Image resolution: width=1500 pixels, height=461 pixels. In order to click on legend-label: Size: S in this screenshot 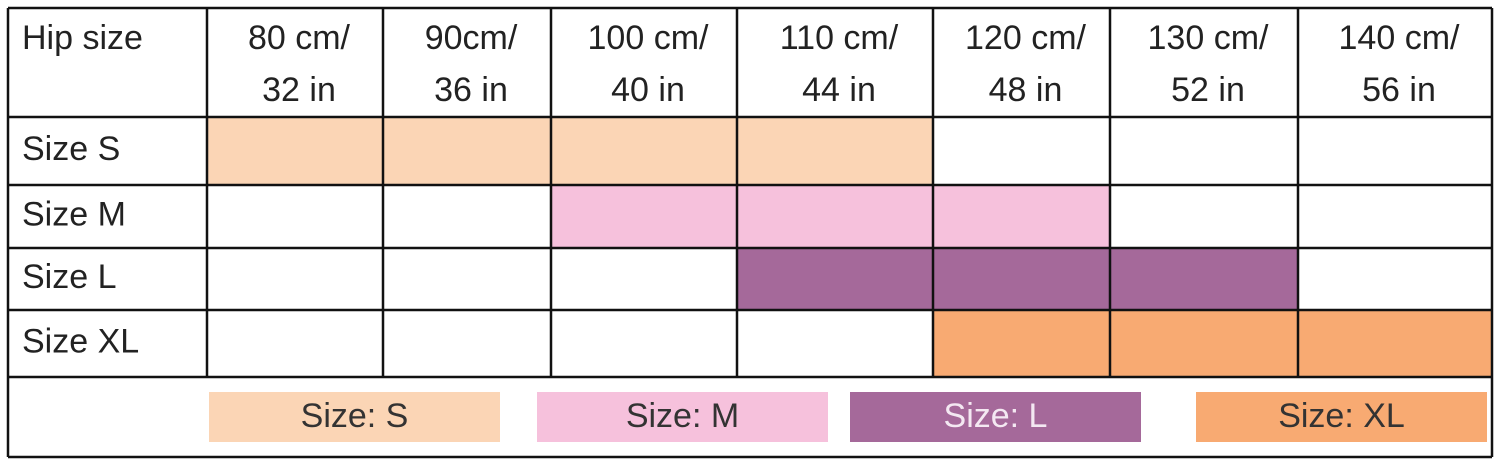, I will do `click(355, 416)`.